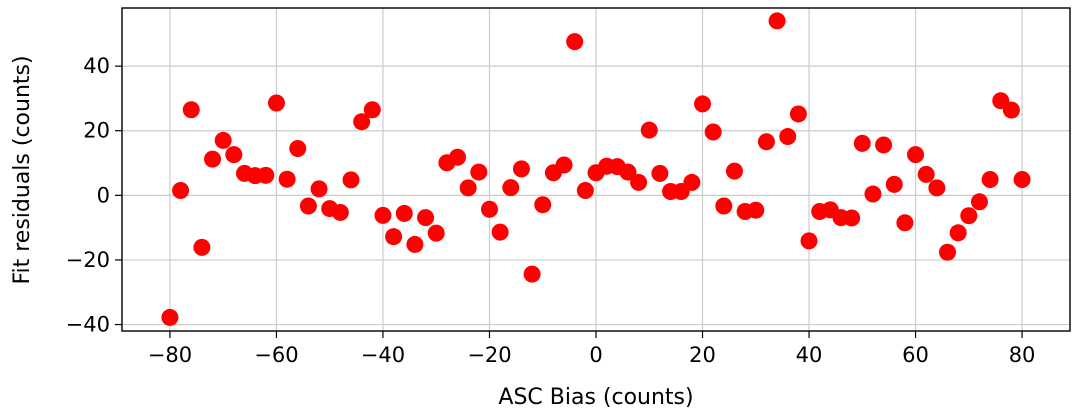 Image resolution: width=1072 pixels, height=411 pixels. What do you see at coordinates (595, 355) in the screenshot?
I see `x-tick-label: 0` at bounding box center [595, 355].